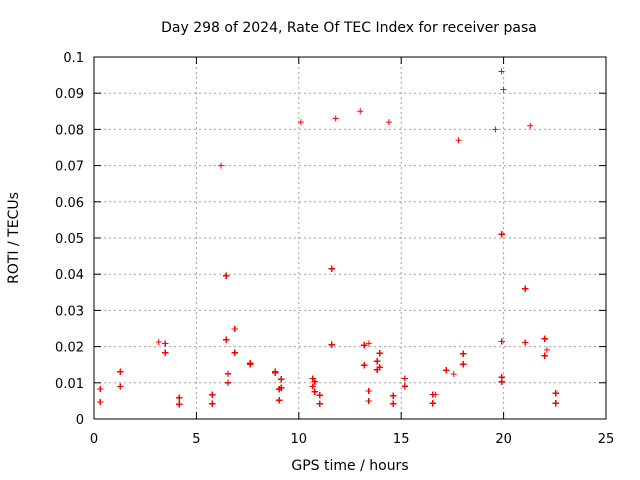 The image size is (640, 480). Describe the element at coordinates (196, 439) in the screenshot. I see `x-tick-label: 5` at that location.